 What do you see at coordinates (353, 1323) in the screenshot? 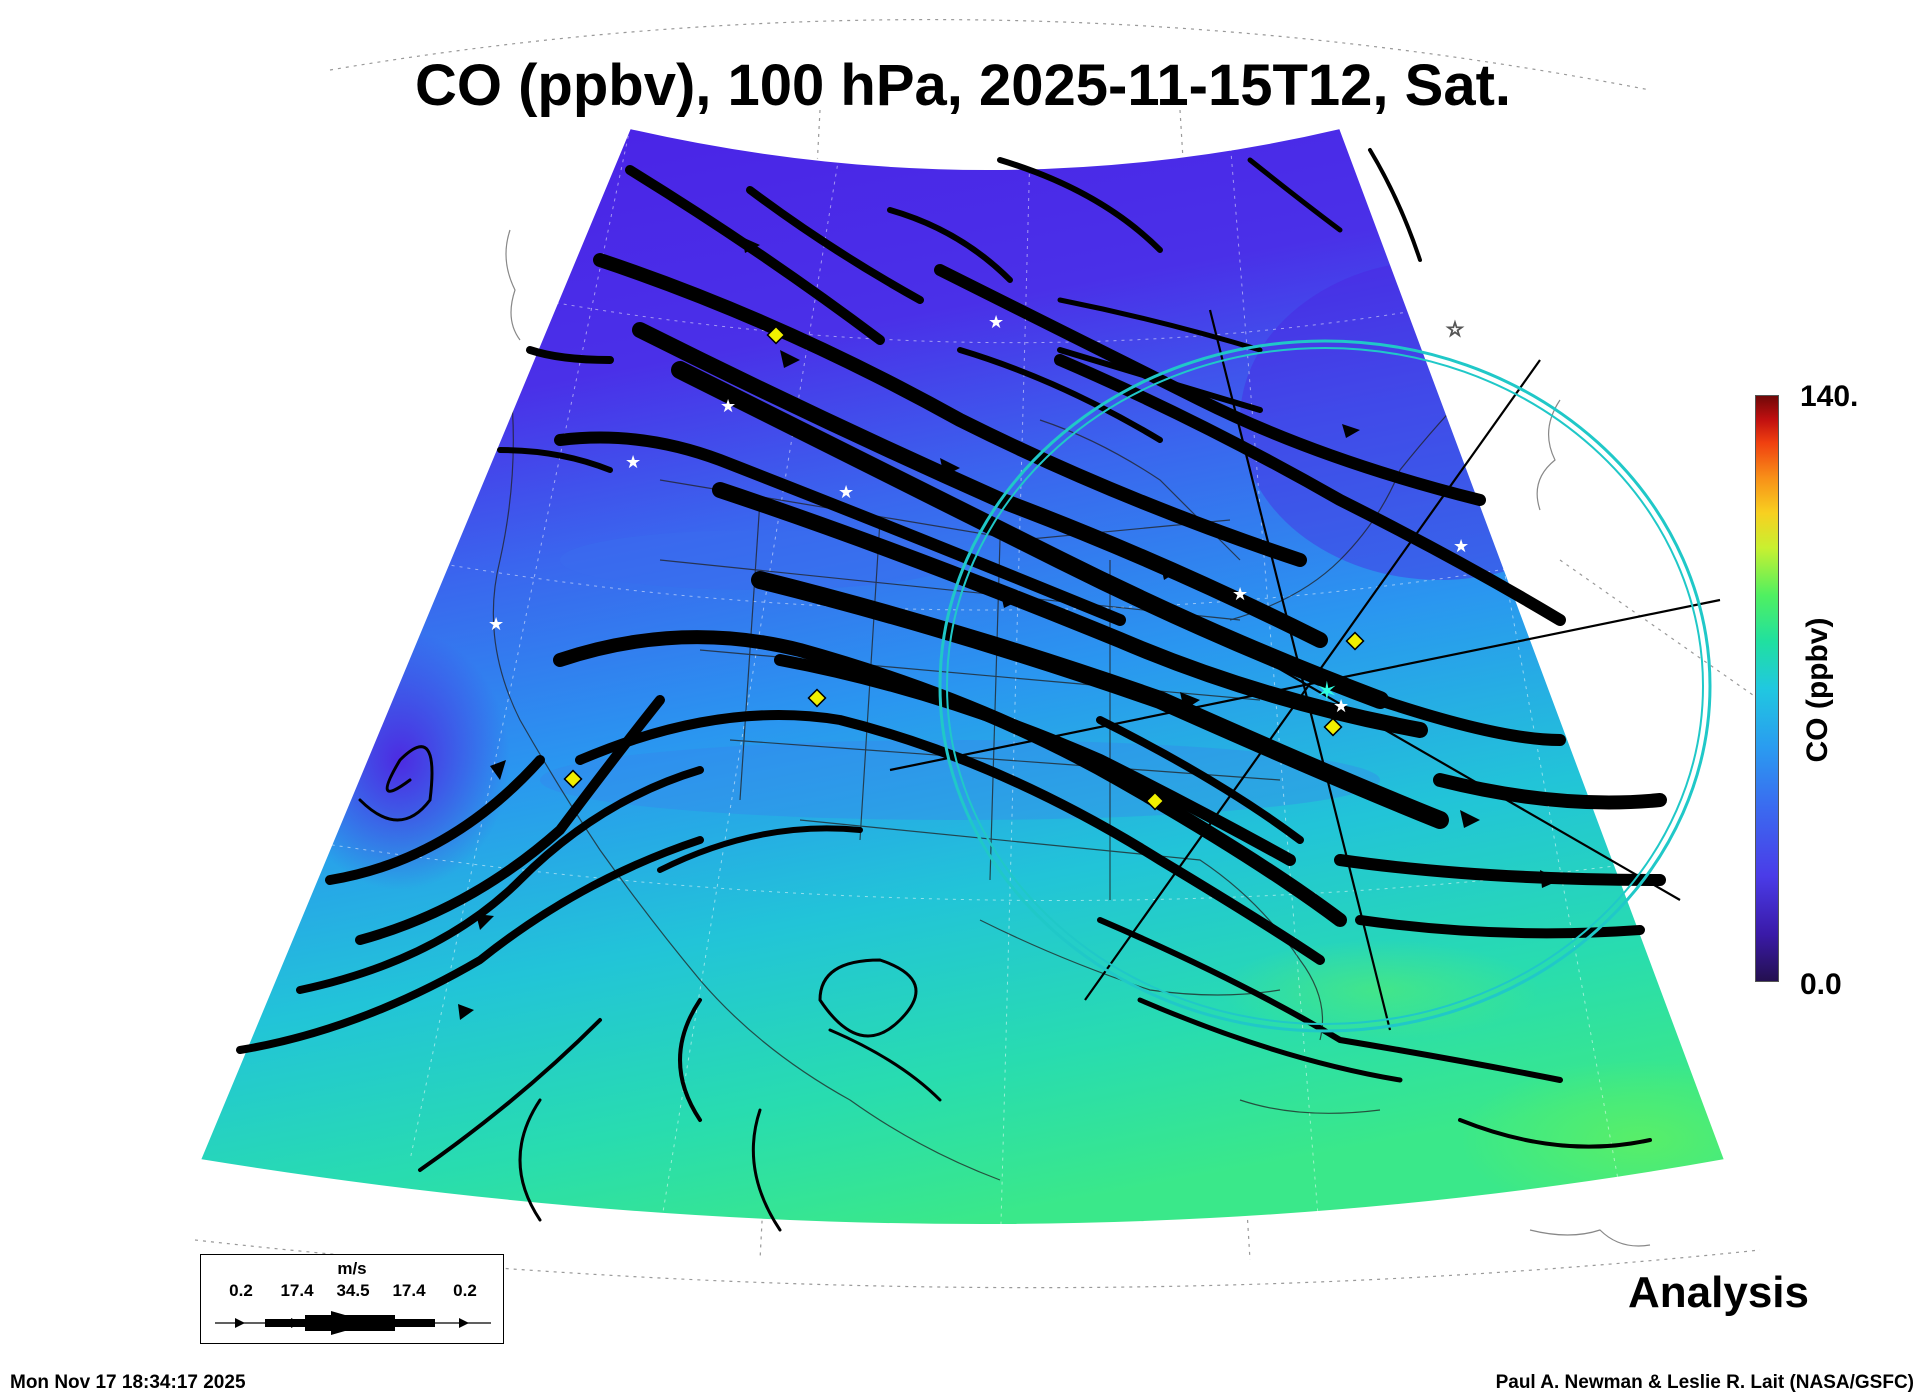
I see `wind-legend-arrow-icon` at bounding box center [353, 1323].